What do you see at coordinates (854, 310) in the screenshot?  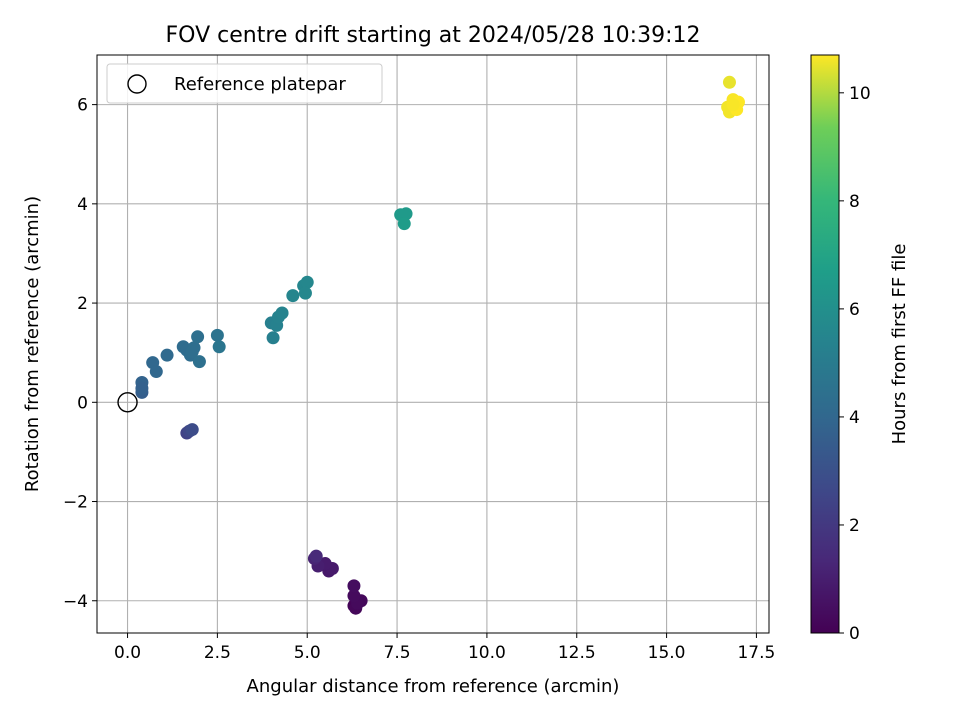 I see `colorbar-tick-label: 6` at bounding box center [854, 310].